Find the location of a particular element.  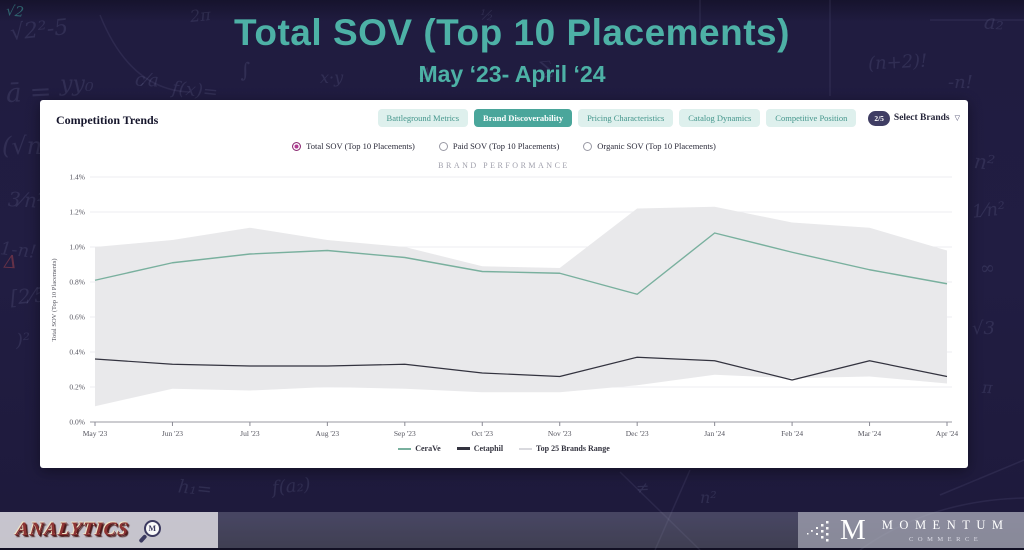

radio-option-paid-sov-top-10-placements: Paid SOV (Top 10 Placements) is located at coordinates (499, 146).